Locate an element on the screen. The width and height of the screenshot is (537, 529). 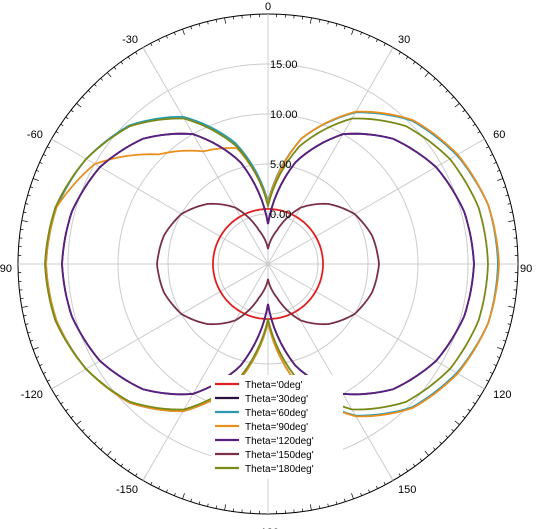
angle-tick-label: 150 is located at coordinates (407, 490).